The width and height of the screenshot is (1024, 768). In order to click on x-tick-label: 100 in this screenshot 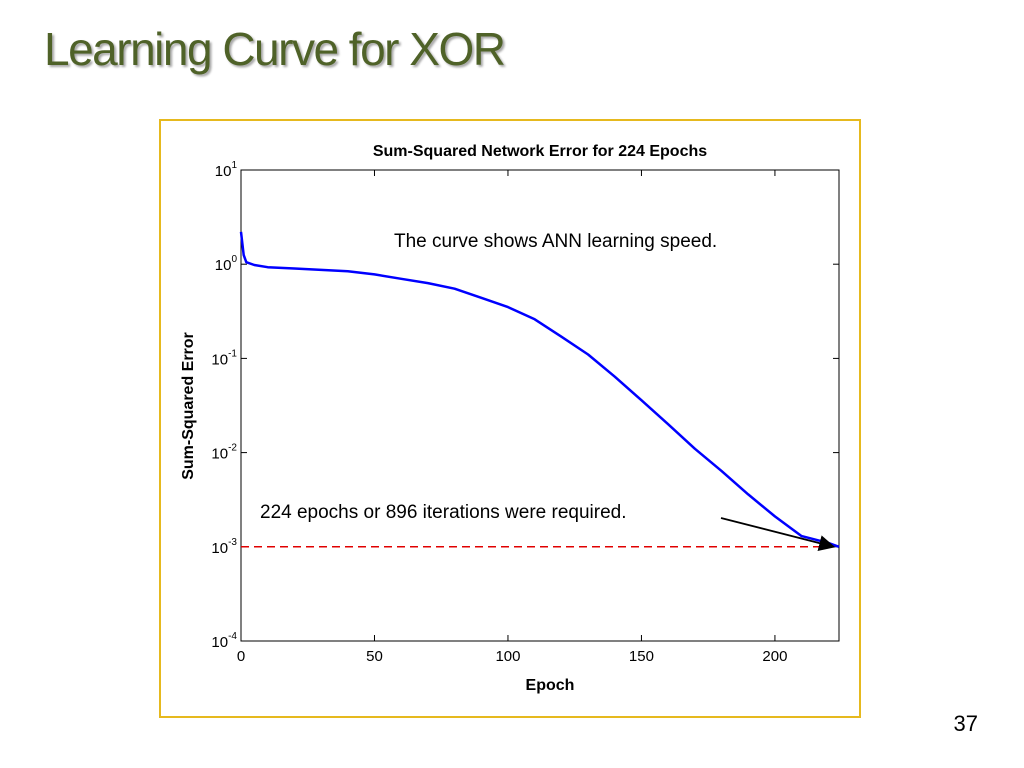, I will do `click(507, 656)`.